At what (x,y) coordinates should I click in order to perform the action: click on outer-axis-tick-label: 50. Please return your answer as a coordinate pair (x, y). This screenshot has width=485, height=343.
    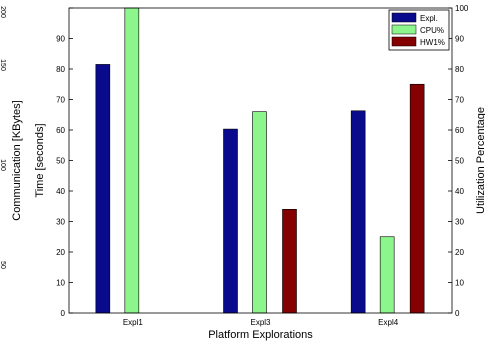
    Looking at the image, I should click on (3, 265).